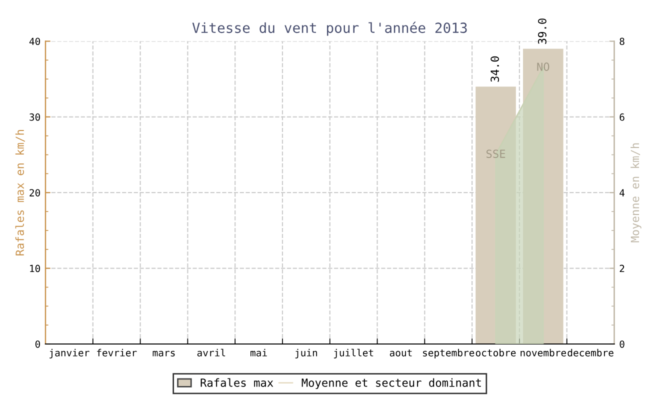 The image size is (650, 400). What do you see at coordinates (591, 352) in the screenshot?
I see `x-tick-label: decembre` at bounding box center [591, 352].